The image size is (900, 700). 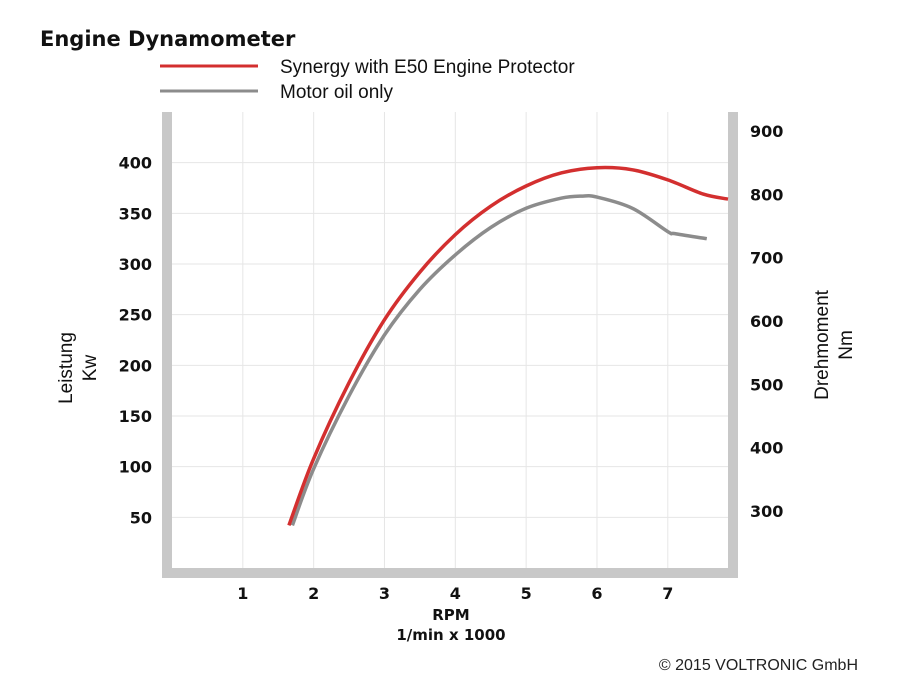 What do you see at coordinates (167, 345) in the screenshot?
I see `frame-left-bar` at bounding box center [167, 345].